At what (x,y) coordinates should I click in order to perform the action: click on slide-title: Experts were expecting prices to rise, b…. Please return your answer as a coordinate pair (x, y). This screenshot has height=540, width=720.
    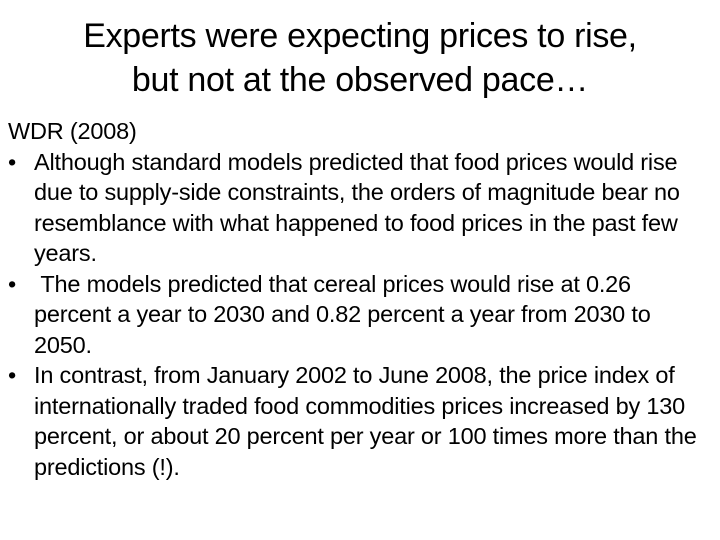
    Looking at the image, I should click on (360, 58).